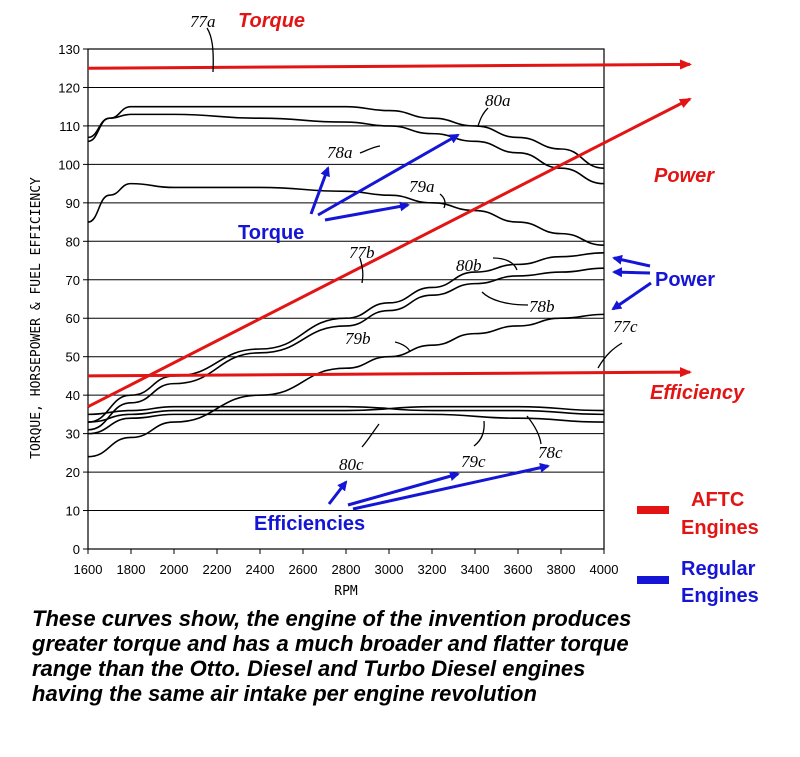  Describe the element at coordinates (550, 452) in the screenshot. I see `label-78c: 78c` at that location.